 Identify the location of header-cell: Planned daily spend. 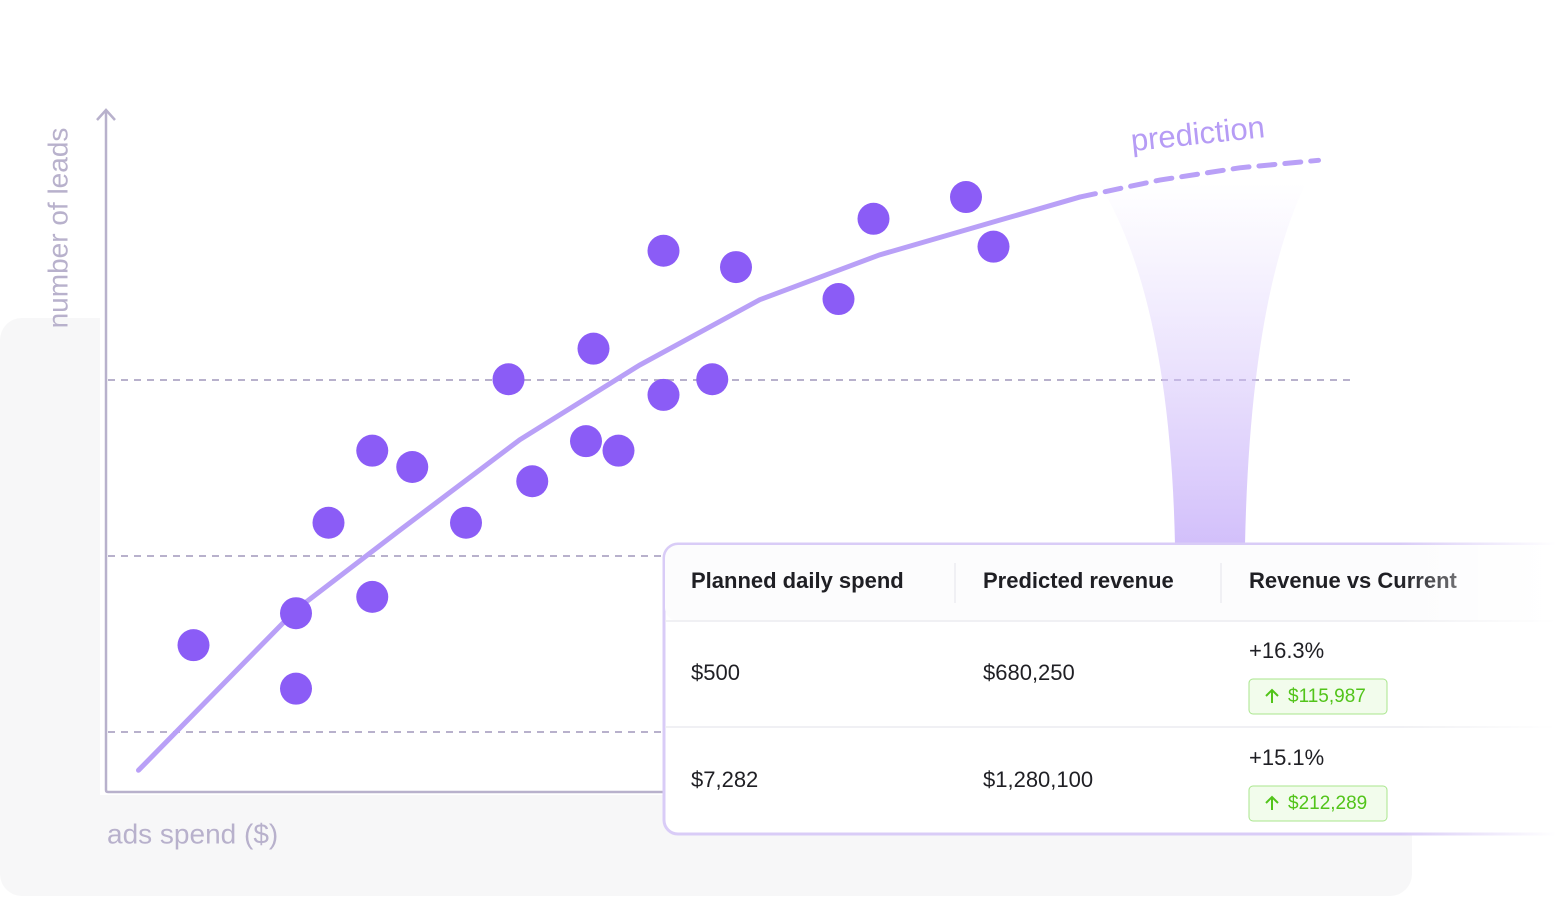
(797, 580).